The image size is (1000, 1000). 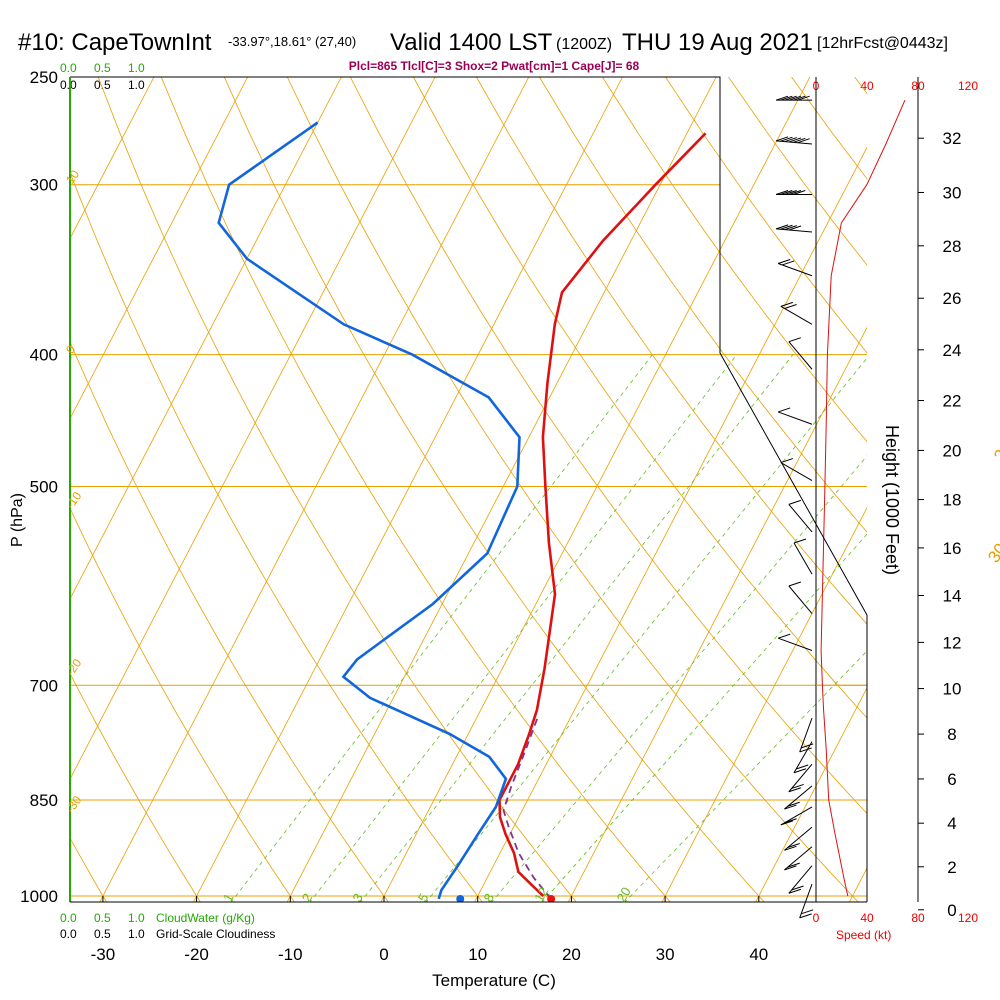 I want to click on forecast-label: [12hrFcst@0443z], so click(x=882, y=43).